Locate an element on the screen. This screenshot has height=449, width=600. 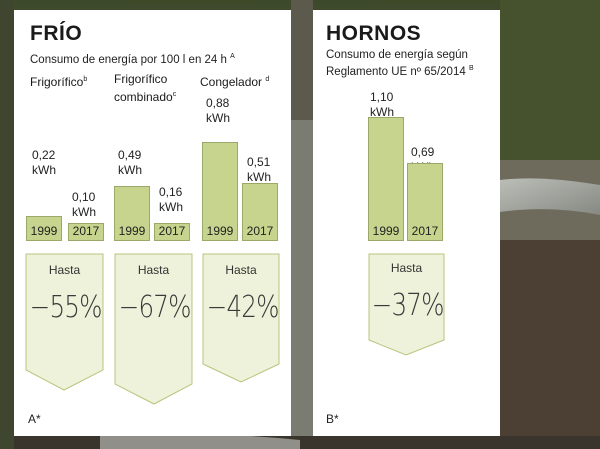
footnote-a: A* is located at coordinates (34, 419).